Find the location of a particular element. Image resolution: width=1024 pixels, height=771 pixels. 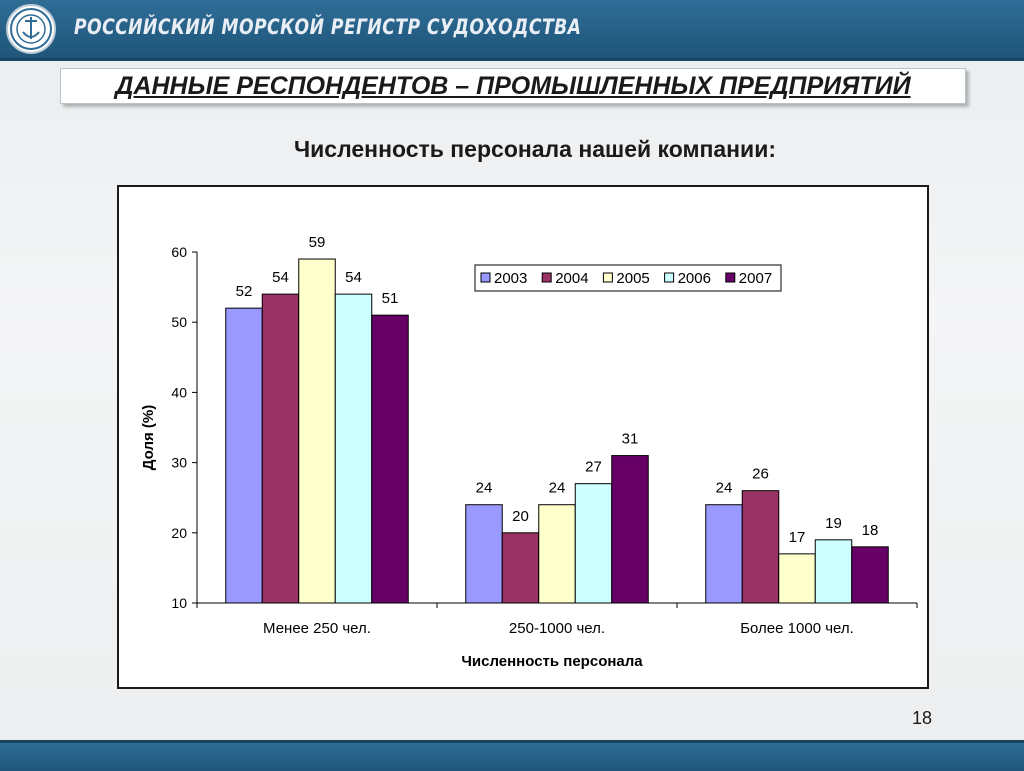

data-label: 20 is located at coordinates (520, 516).